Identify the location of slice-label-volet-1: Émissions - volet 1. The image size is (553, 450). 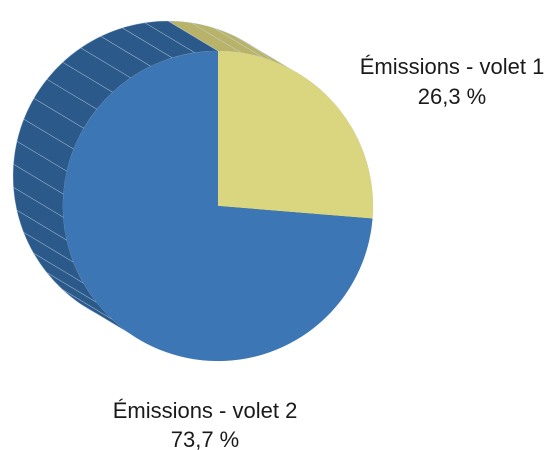
(452, 66).